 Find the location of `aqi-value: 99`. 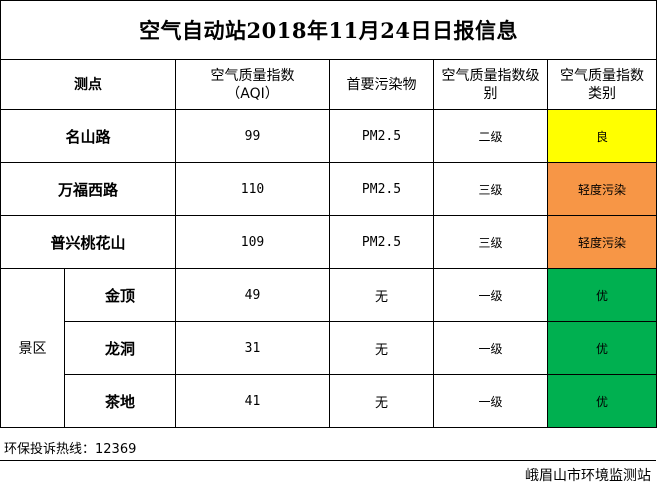

aqi-value: 99 is located at coordinates (252, 136).